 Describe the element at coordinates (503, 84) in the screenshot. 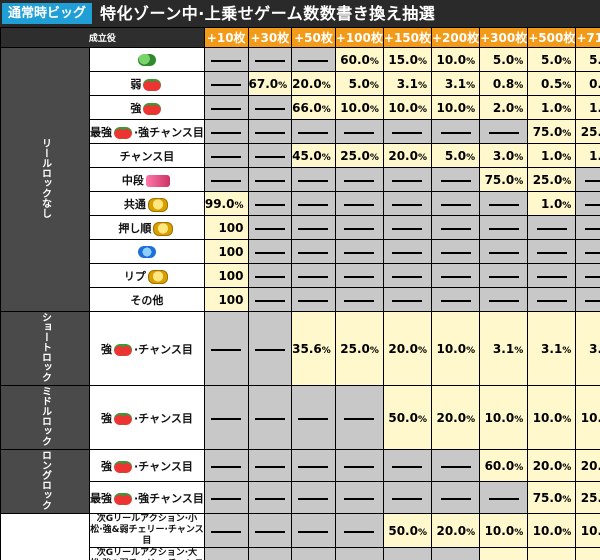

I see `value-number: 0.8` at that location.